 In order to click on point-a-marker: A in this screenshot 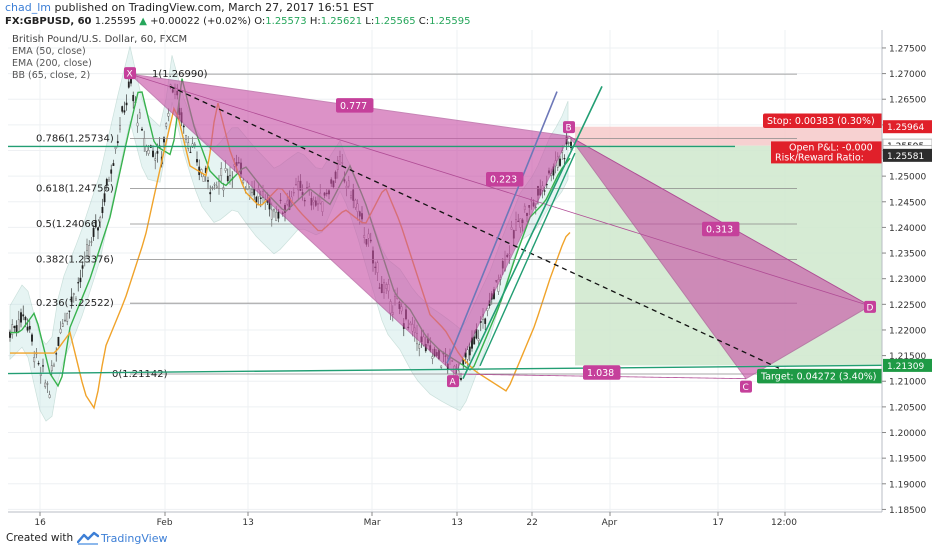, I will do `click(453, 381)`.